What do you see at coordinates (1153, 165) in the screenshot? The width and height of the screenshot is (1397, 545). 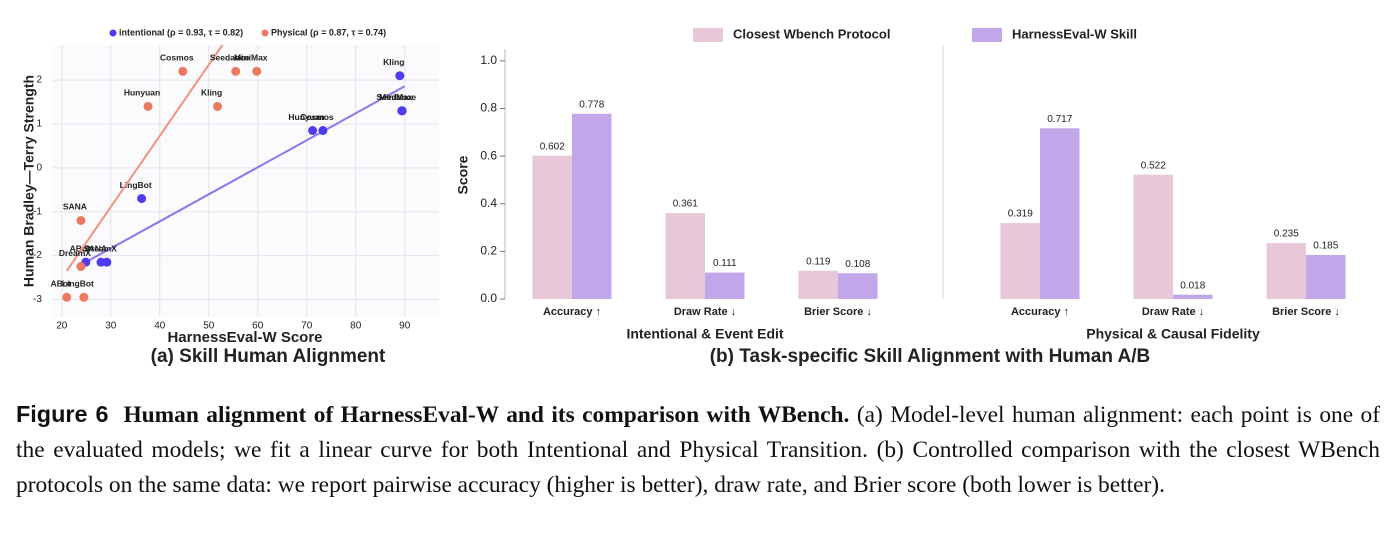 I see `value-label: 0.522` at bounding box center [1153, 165].